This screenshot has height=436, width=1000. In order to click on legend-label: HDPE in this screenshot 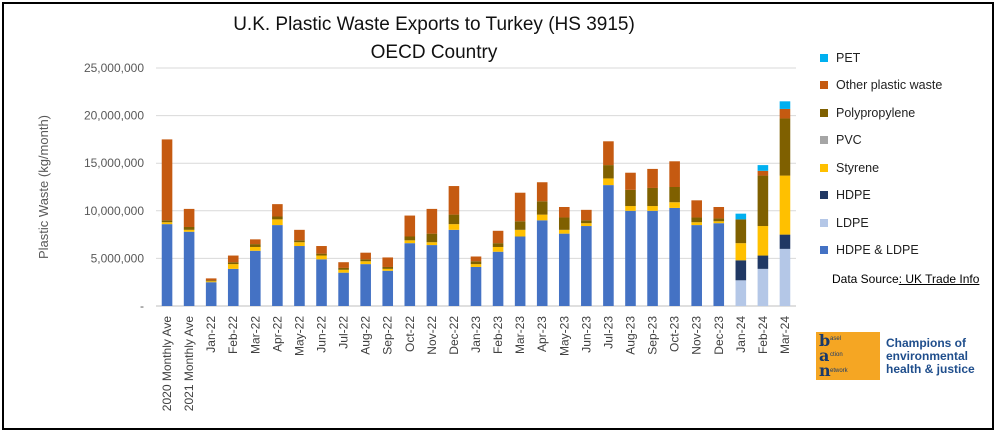, I will do `click(853, 195)`.